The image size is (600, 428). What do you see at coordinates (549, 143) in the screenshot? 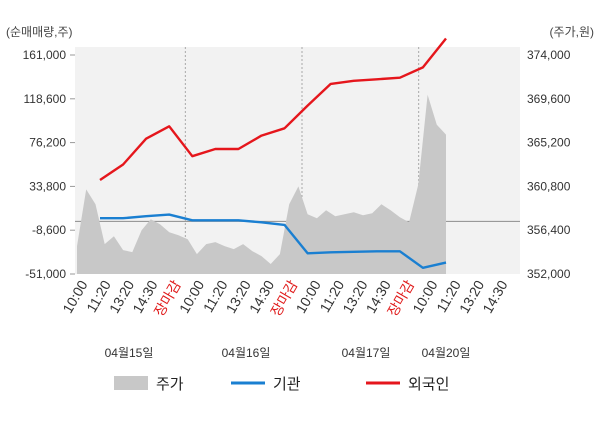
I see `right-tick-label: 365,200` at bounding box center [549, 143].